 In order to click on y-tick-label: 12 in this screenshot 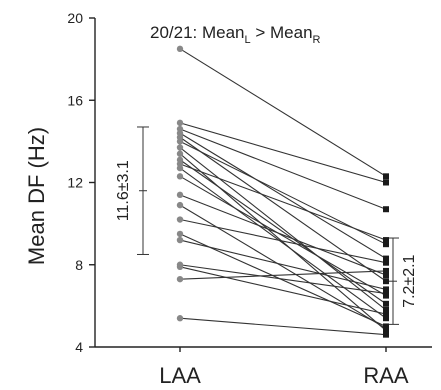, I will do `click(75, 183)`.